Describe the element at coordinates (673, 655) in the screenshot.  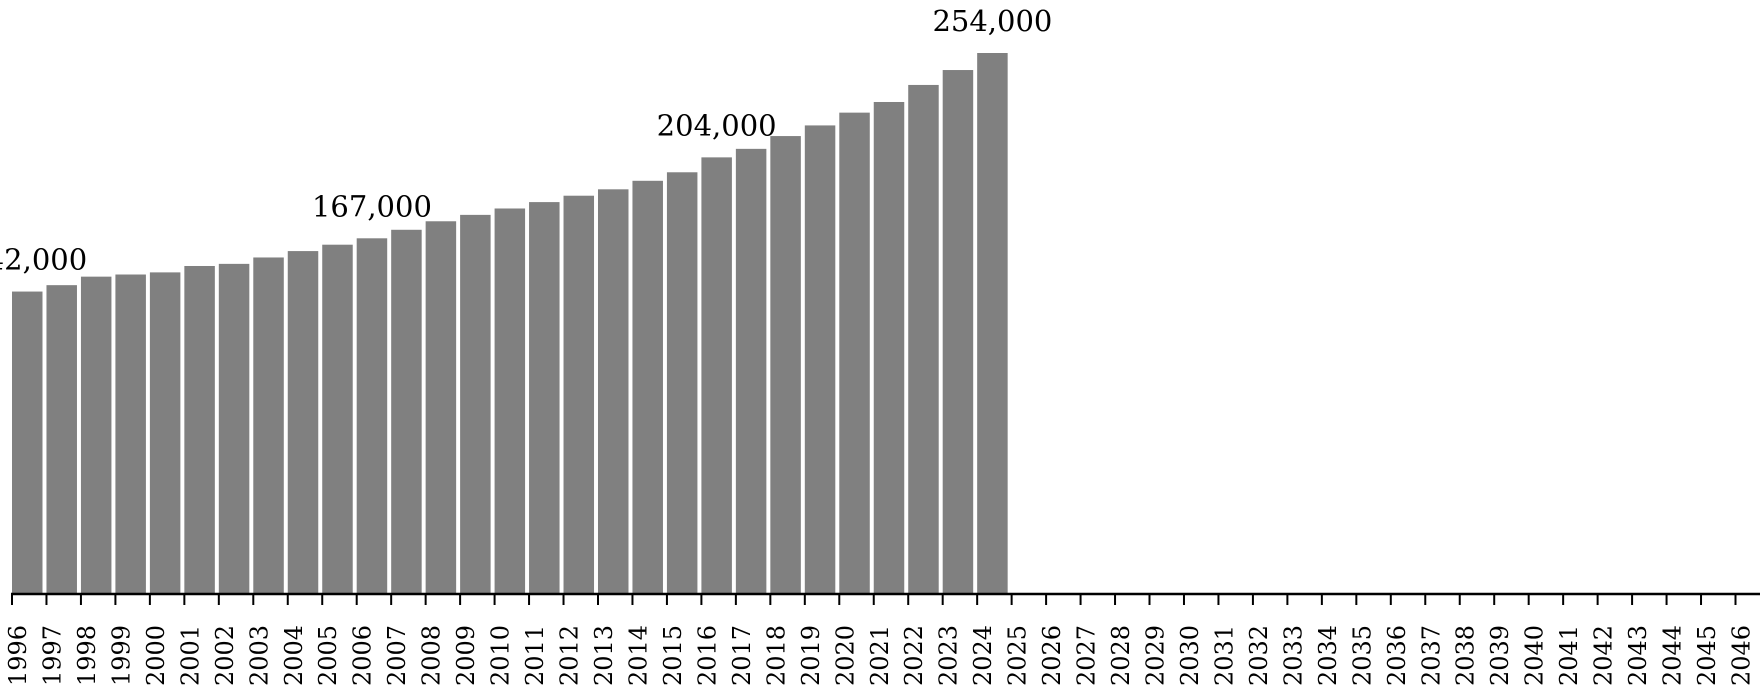
I see `x-tick-label: 2015` at that location.